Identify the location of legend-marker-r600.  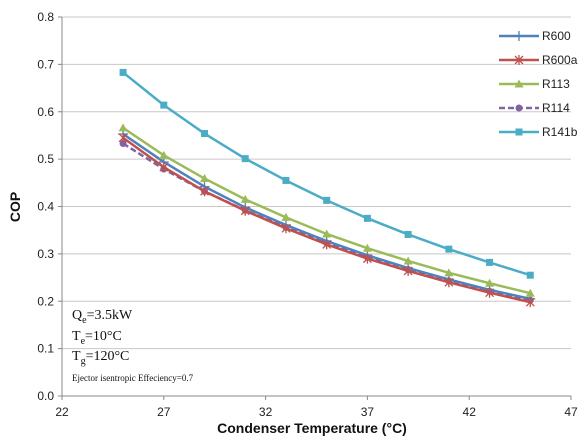
(519, 36).